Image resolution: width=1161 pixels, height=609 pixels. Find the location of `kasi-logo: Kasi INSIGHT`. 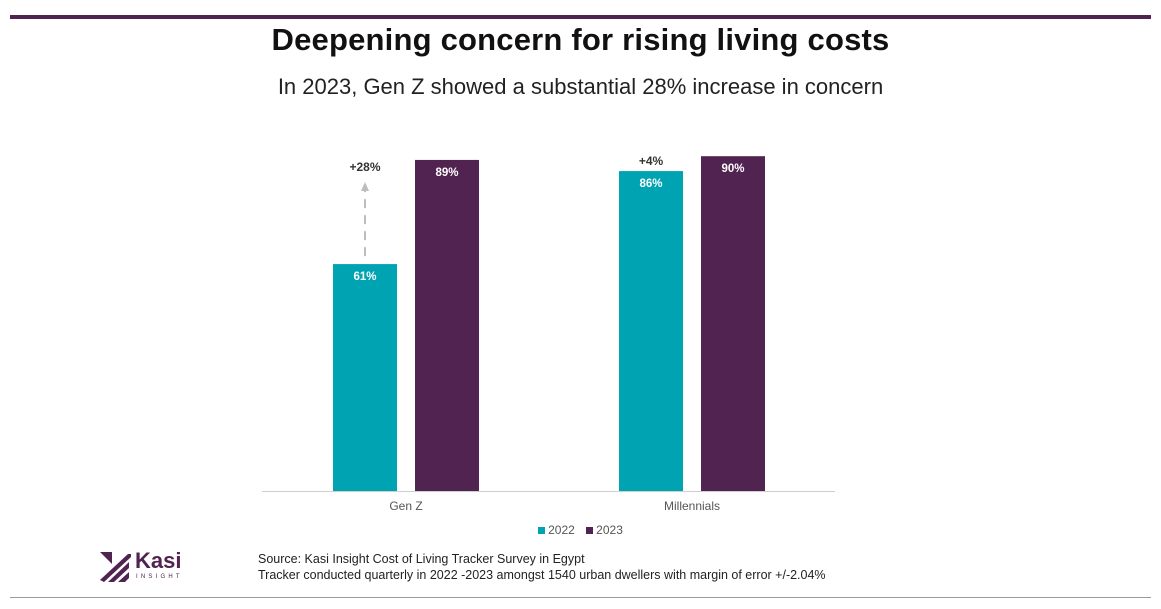

kasi-logo: Kasi INSIGHT is located at coordinates (148, 566).